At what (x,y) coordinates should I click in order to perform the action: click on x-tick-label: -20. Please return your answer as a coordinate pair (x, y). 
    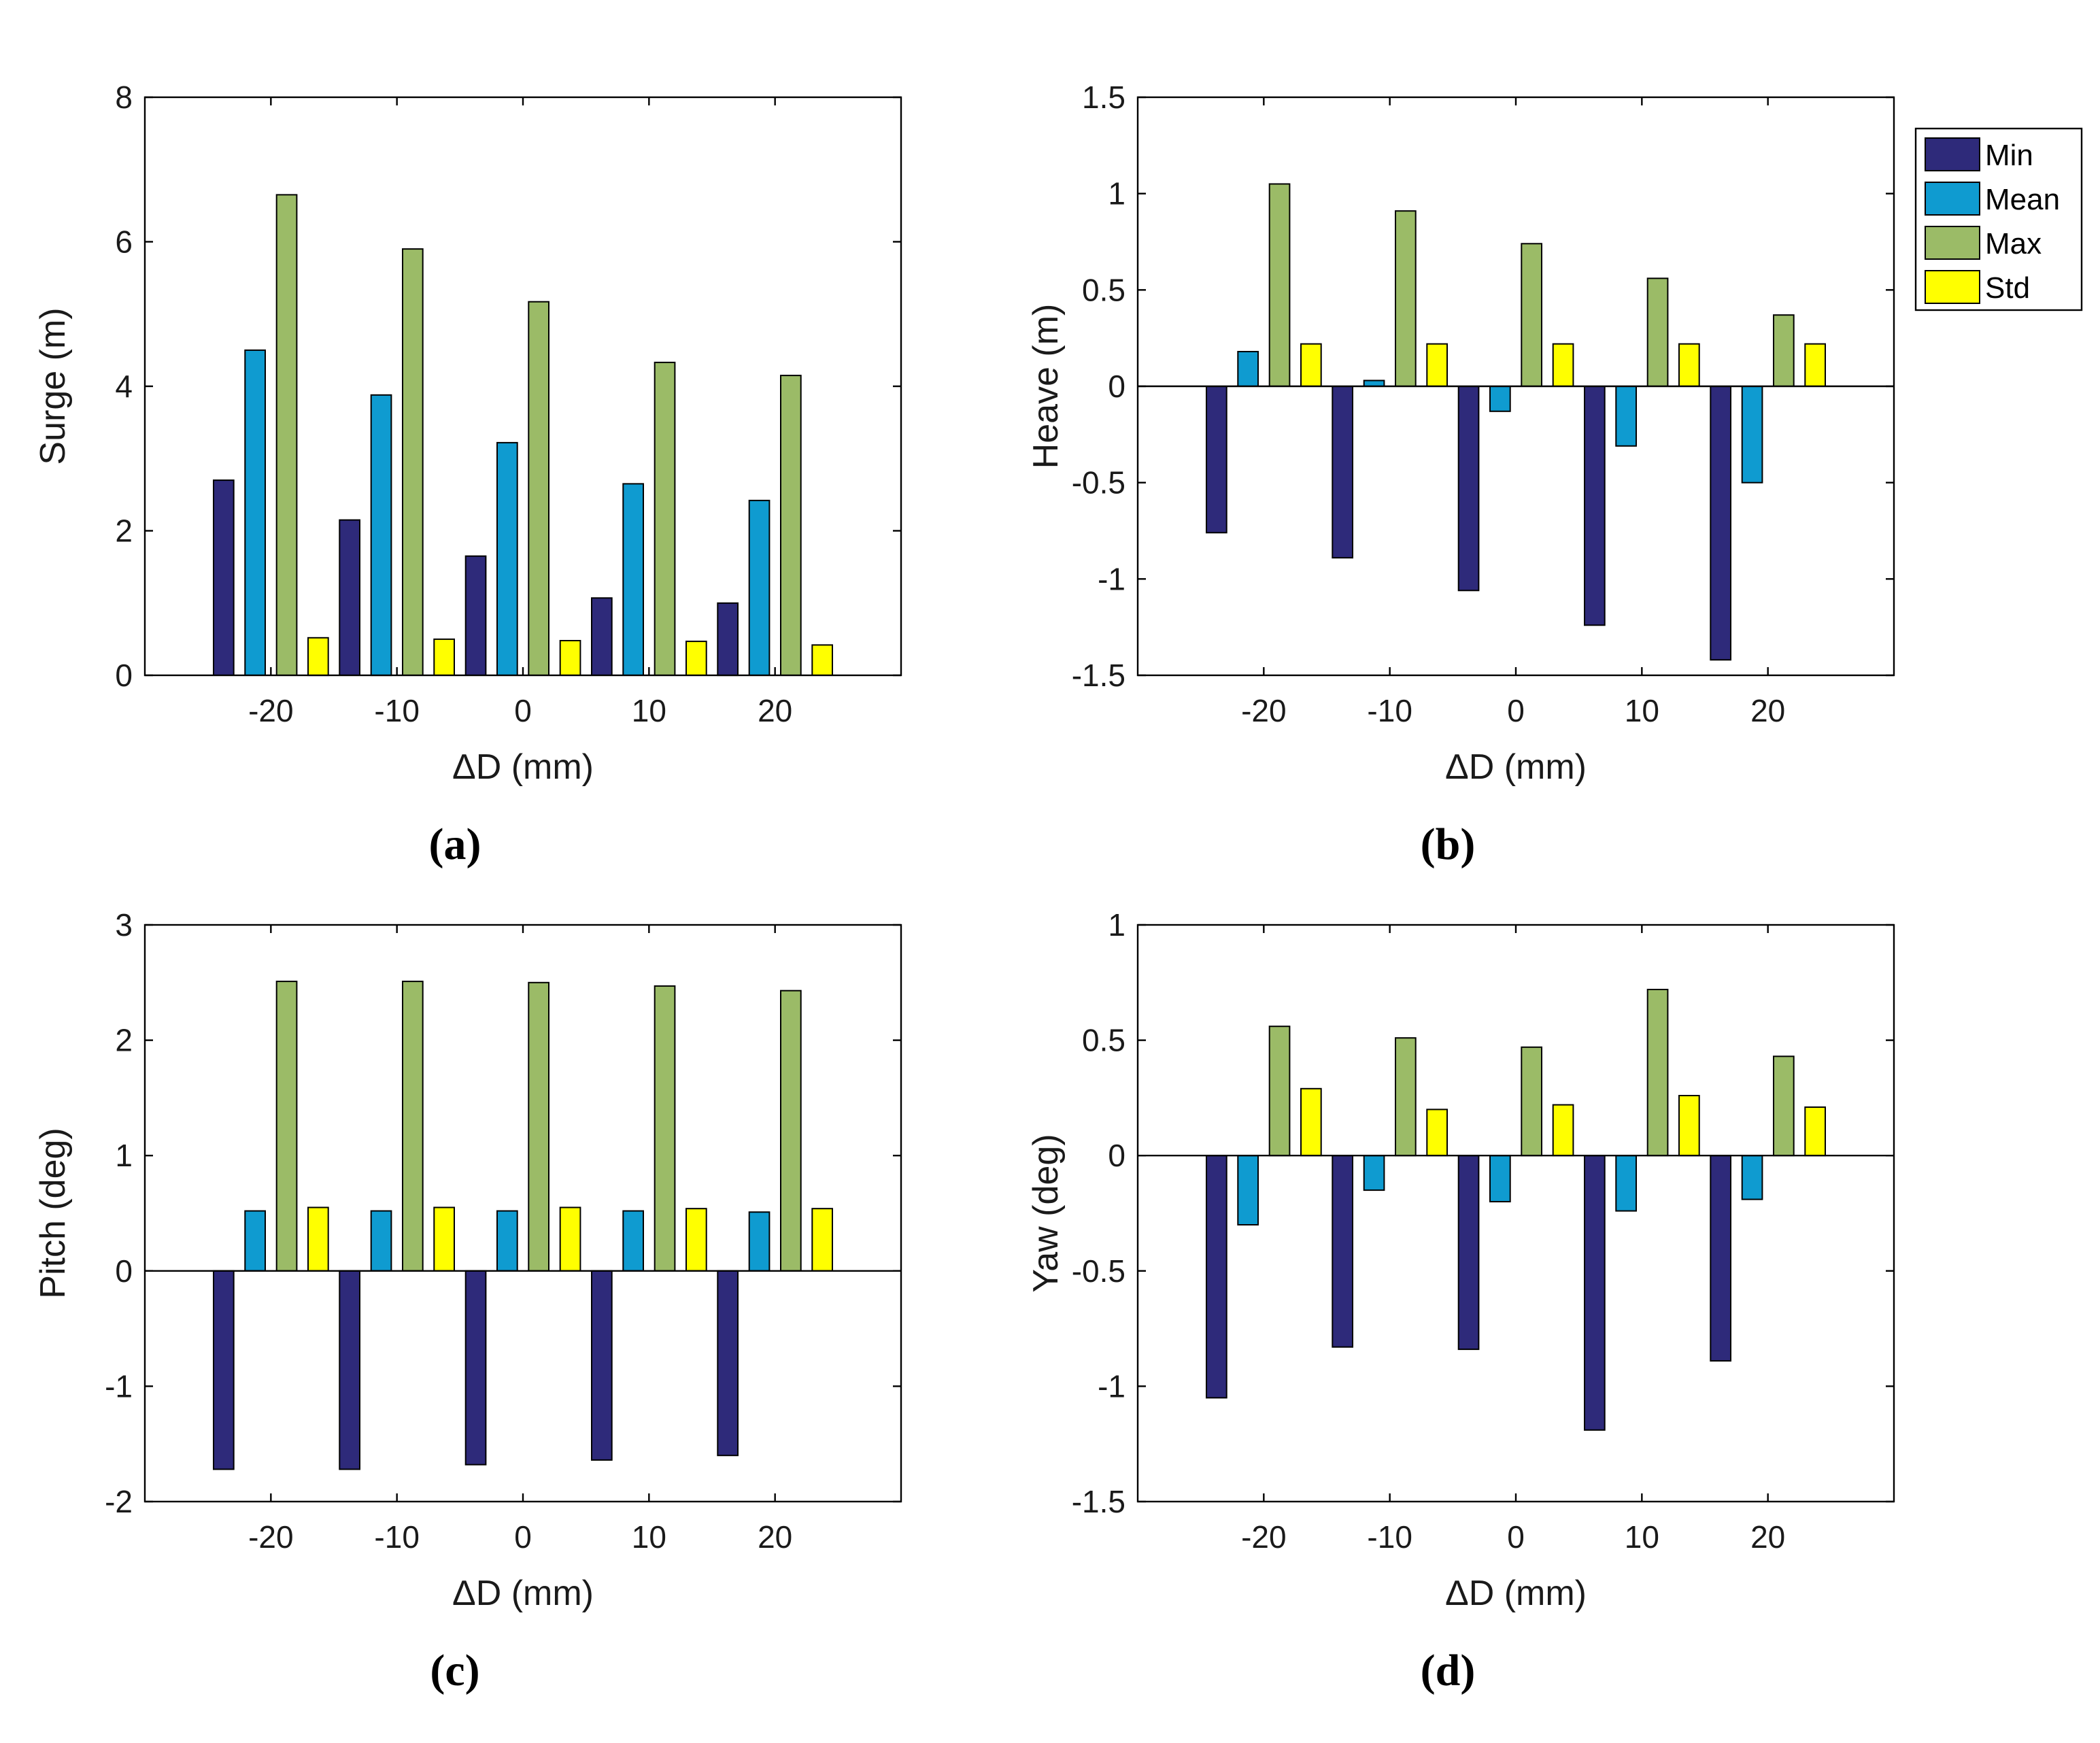
    Looking at the image, I should click on (1263, 1537).